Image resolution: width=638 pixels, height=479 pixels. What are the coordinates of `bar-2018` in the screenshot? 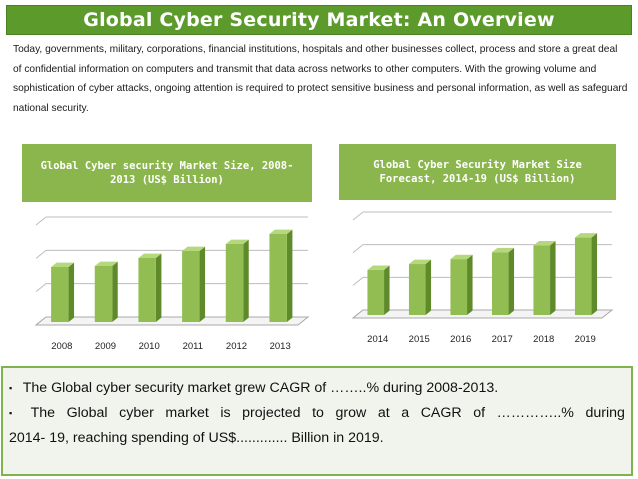 It's located at (544, 278).